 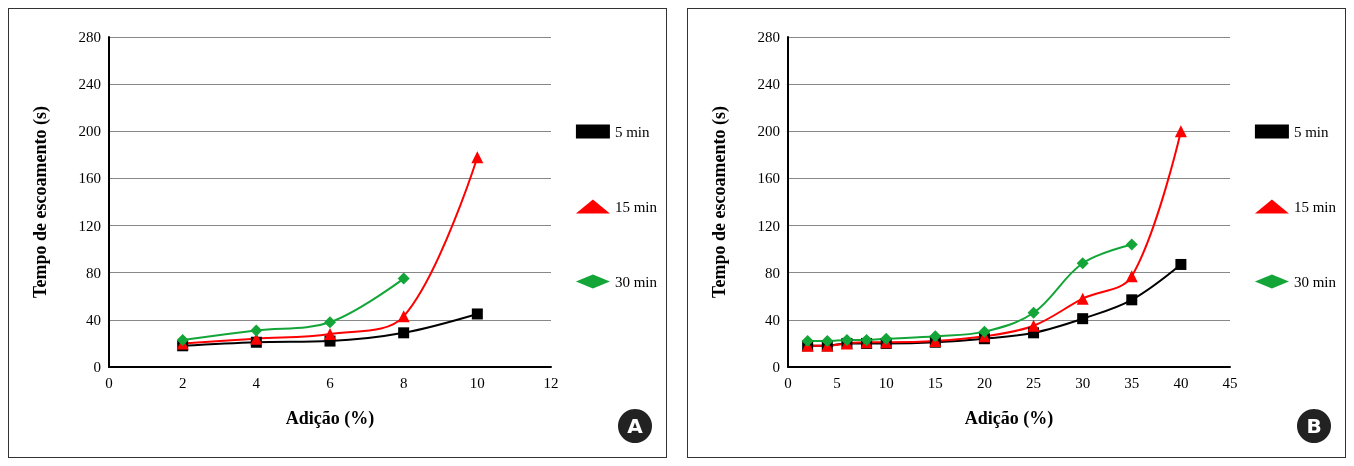 I want to click on x-tick-label: 20, so click(x=984, y=382).